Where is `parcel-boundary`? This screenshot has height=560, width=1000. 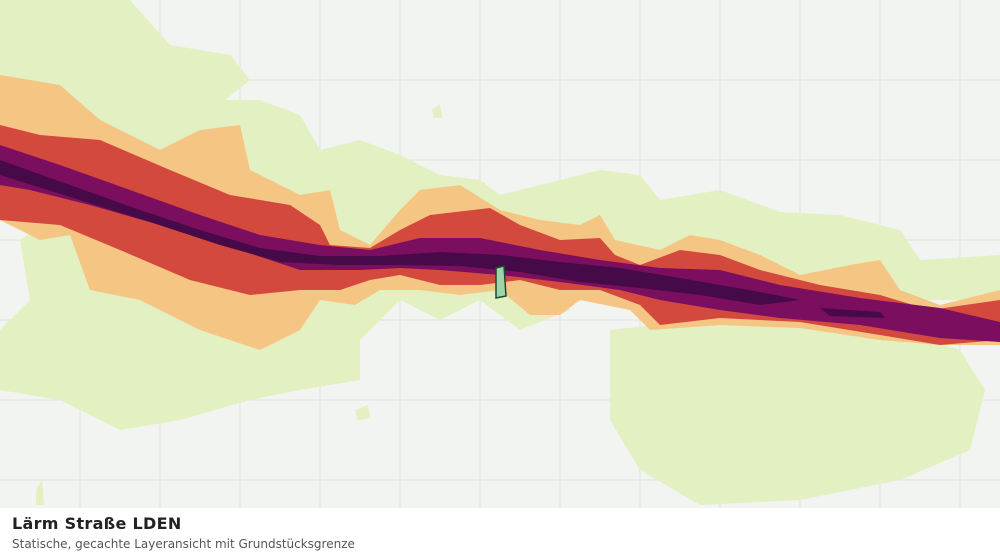
parcel-boundary is located at coordinates (501, 282).